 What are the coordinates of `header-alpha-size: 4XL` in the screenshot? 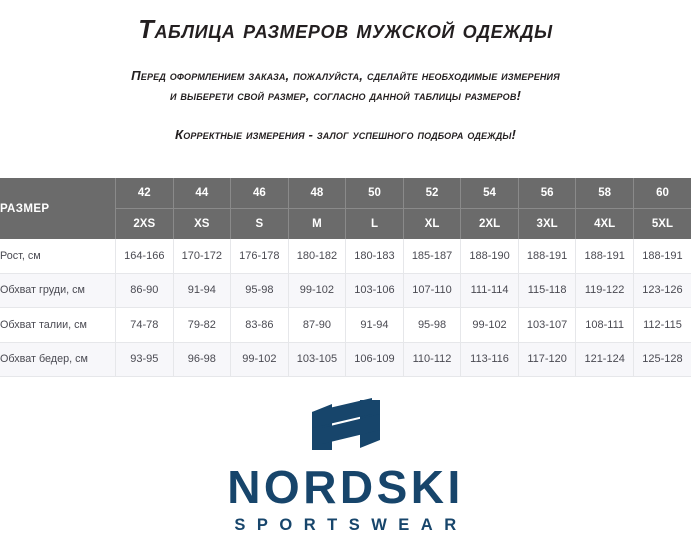 It's located at (604, 223).